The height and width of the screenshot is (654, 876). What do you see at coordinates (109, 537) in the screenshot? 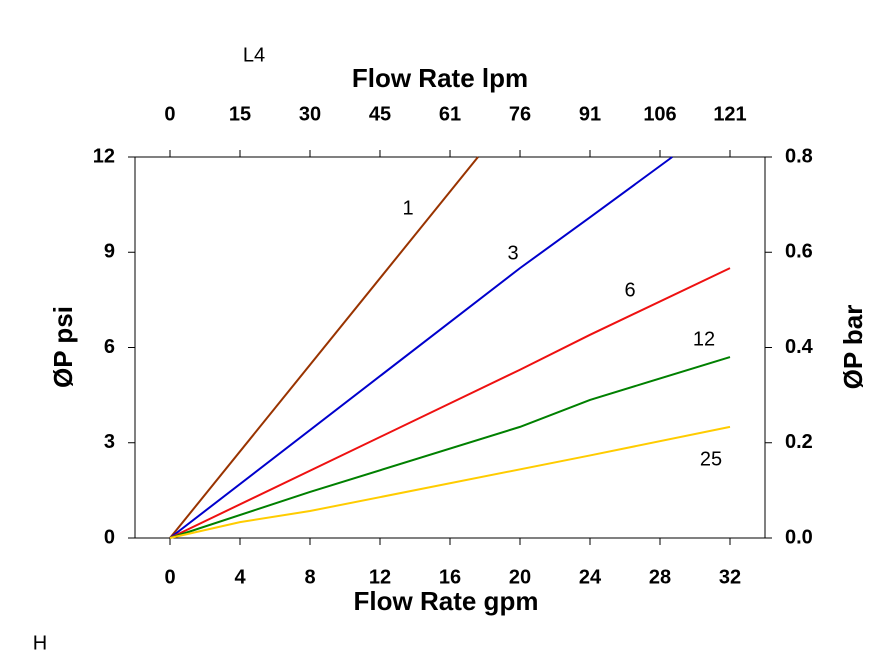
I see `y-tick-label: 0` at bounding box center [109, 537].